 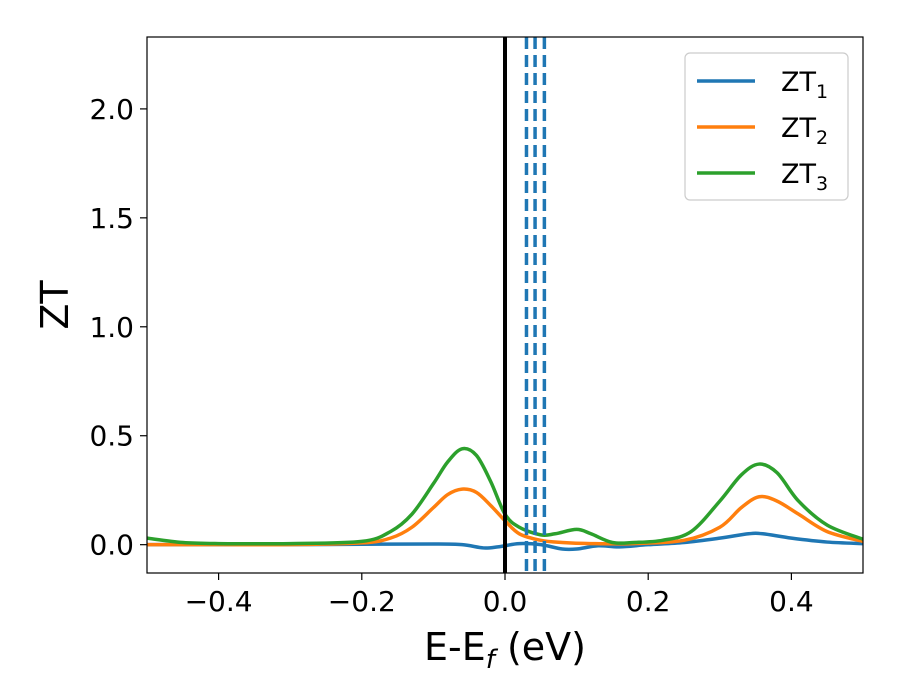 What do you see at coordinates (791, 601) in the screenshot?
I see `x-tick-label: 0.4` at bounding box center [791, 601].